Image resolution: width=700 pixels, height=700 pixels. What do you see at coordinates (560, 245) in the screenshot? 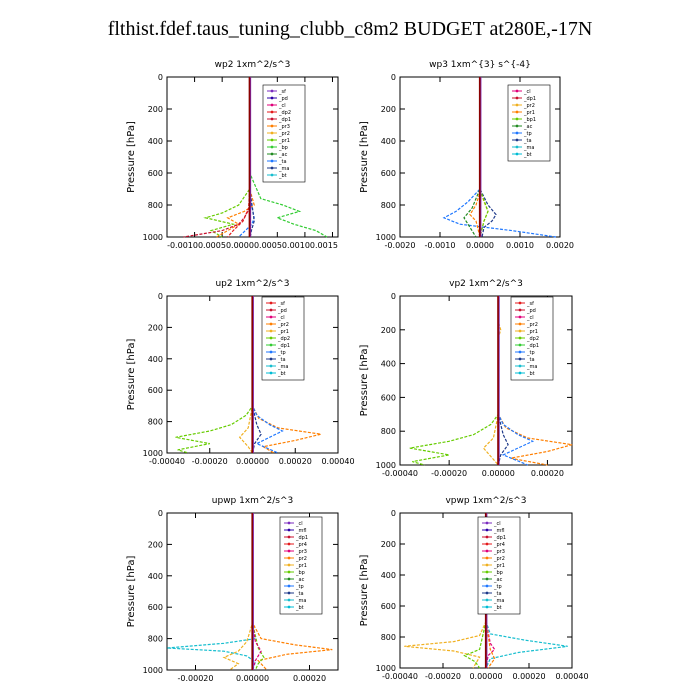
I see `x-tick-label: 0.0020` at bounding box center [560, 245].